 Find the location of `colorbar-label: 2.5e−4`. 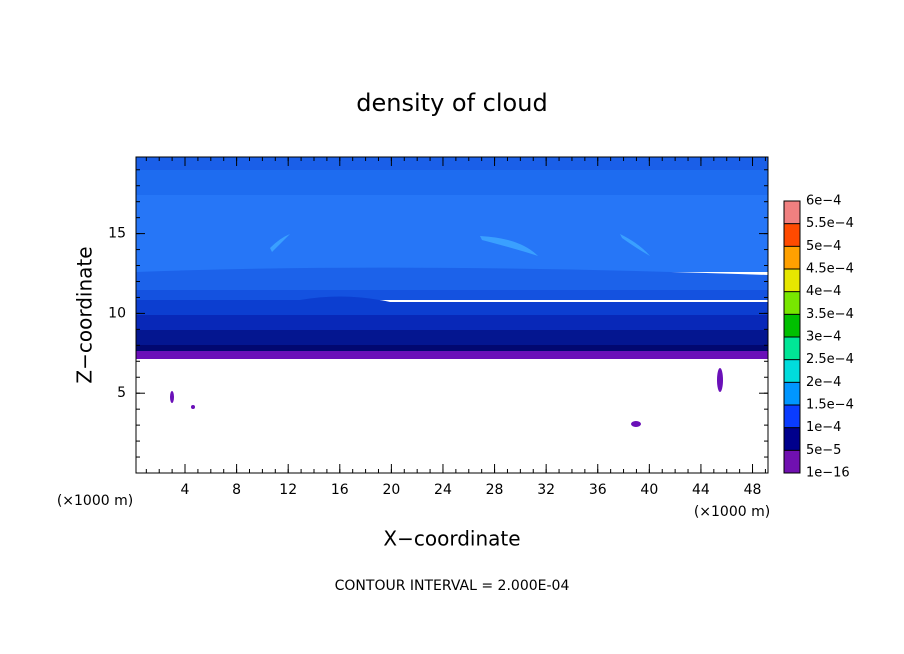

colorbar-label: 2.5e−4 is located at coordinates (830, 359).